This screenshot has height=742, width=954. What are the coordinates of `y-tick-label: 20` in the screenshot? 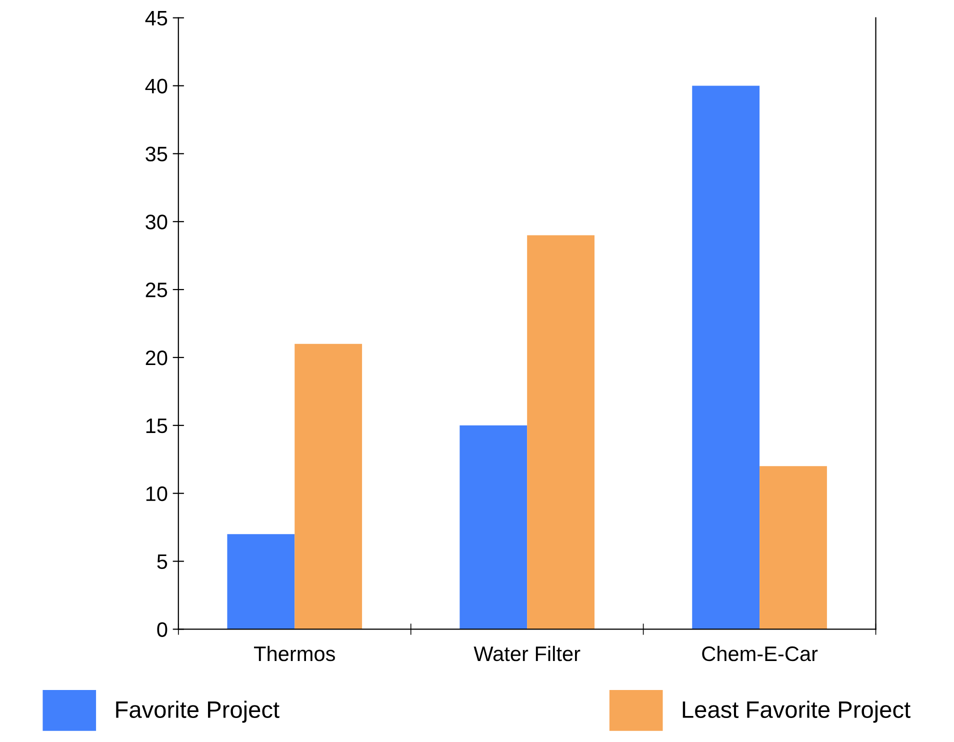 It's located at (157, 358).